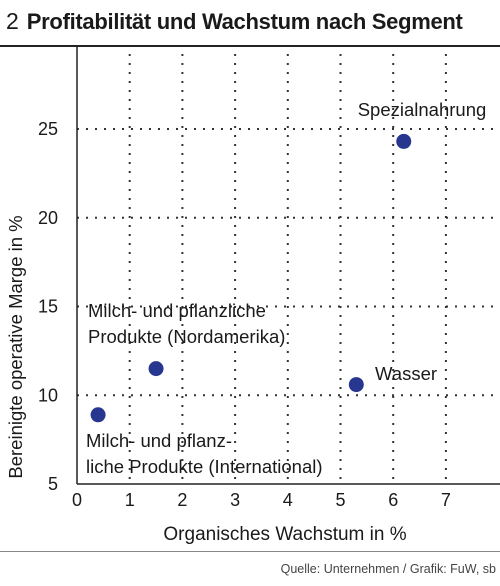 This screenshot has height=586, width=500. I want to click on y-tick-label-5: 5, so click(53, 484).